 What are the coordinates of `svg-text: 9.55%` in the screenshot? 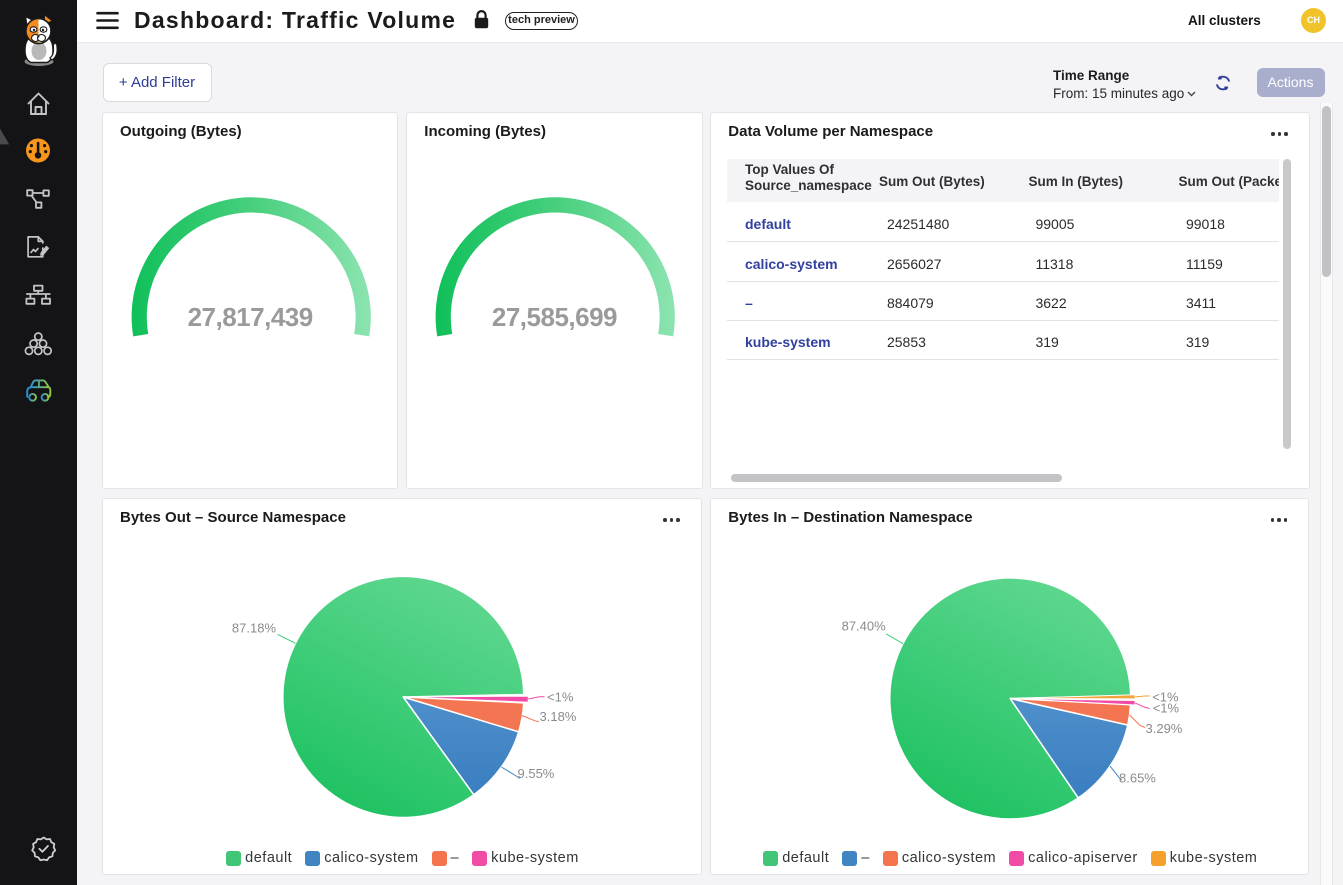 It's located at (536, 773).